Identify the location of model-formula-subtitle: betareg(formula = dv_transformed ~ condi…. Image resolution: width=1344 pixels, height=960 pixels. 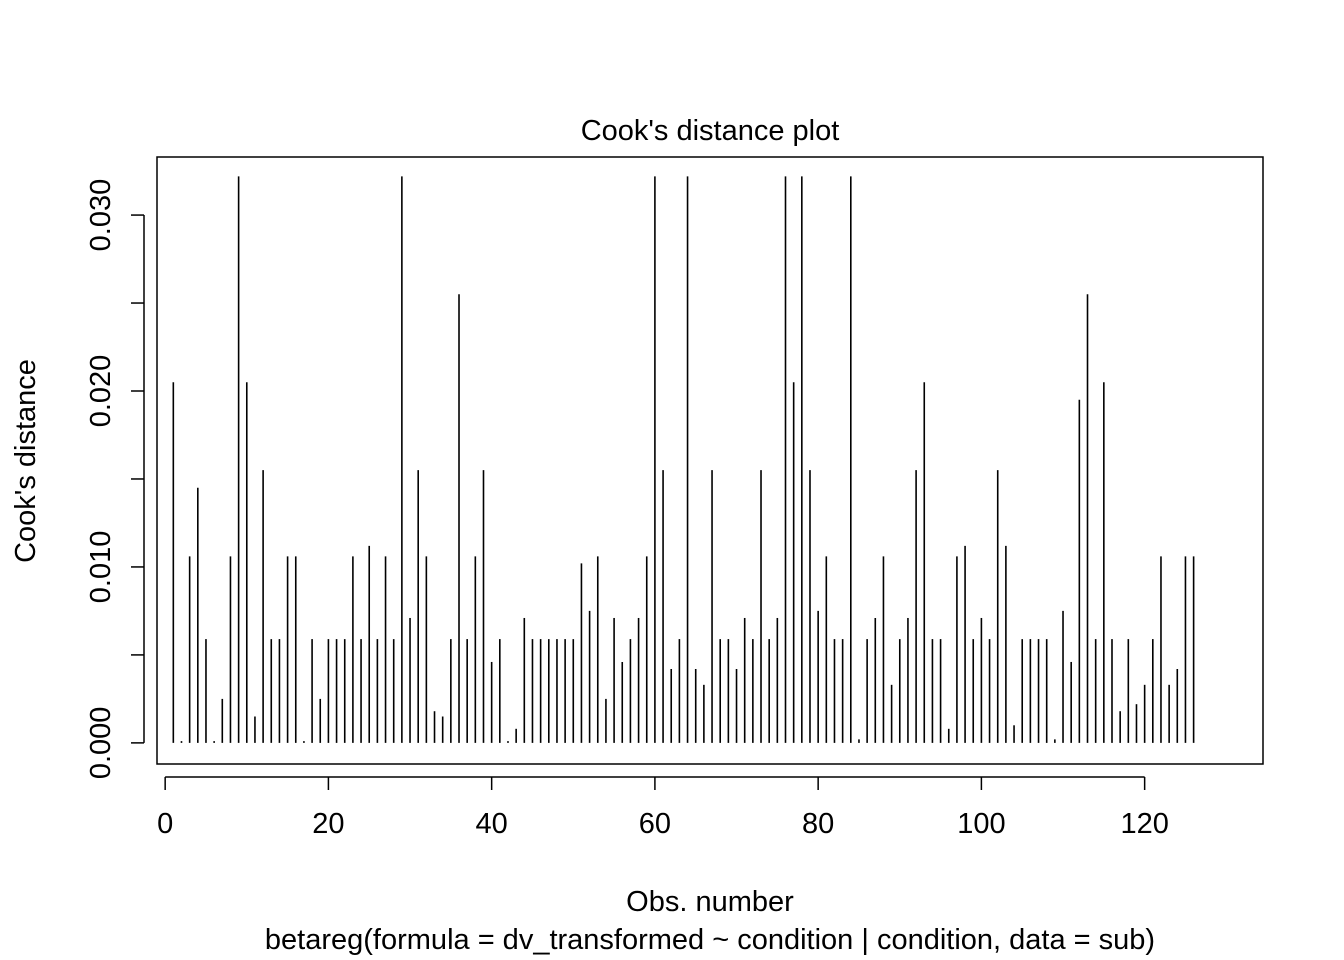
(710, 940).